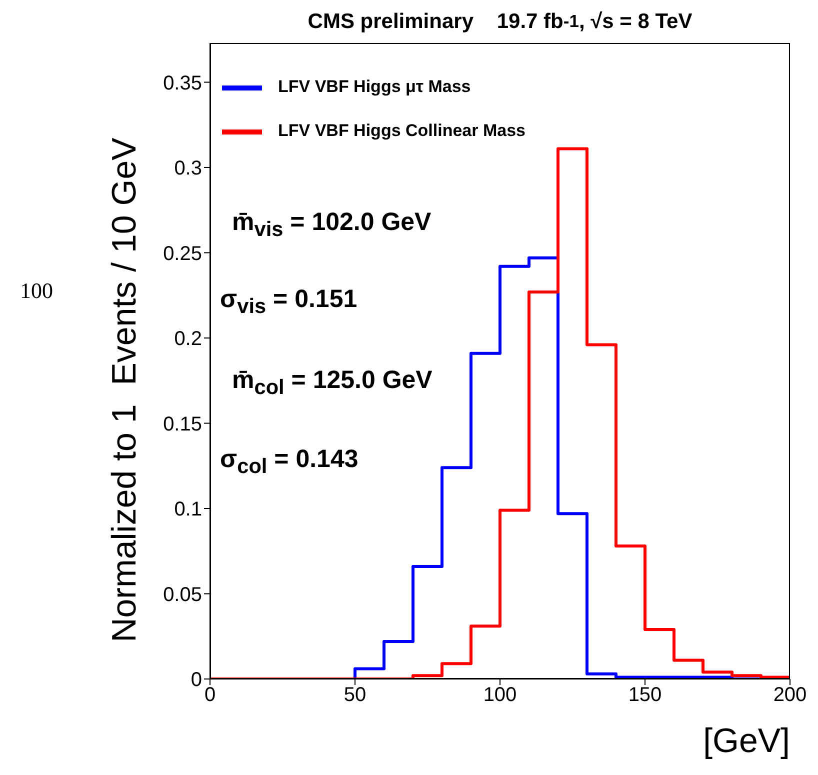  What do you see at coordinates (188, 339) in the screenshot?
I see `y-tick-label: 0.2` at bounding box center [188, 339].